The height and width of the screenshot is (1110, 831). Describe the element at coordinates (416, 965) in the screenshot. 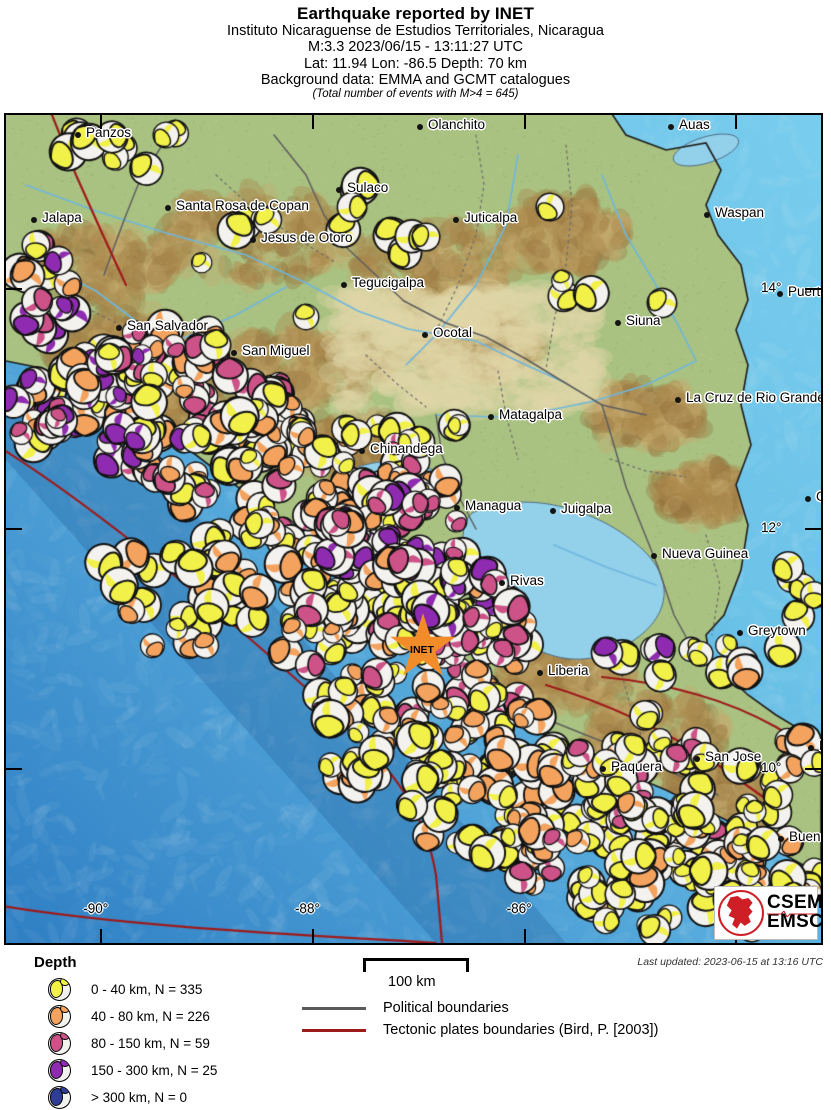

I see `scale-bar` at that location.